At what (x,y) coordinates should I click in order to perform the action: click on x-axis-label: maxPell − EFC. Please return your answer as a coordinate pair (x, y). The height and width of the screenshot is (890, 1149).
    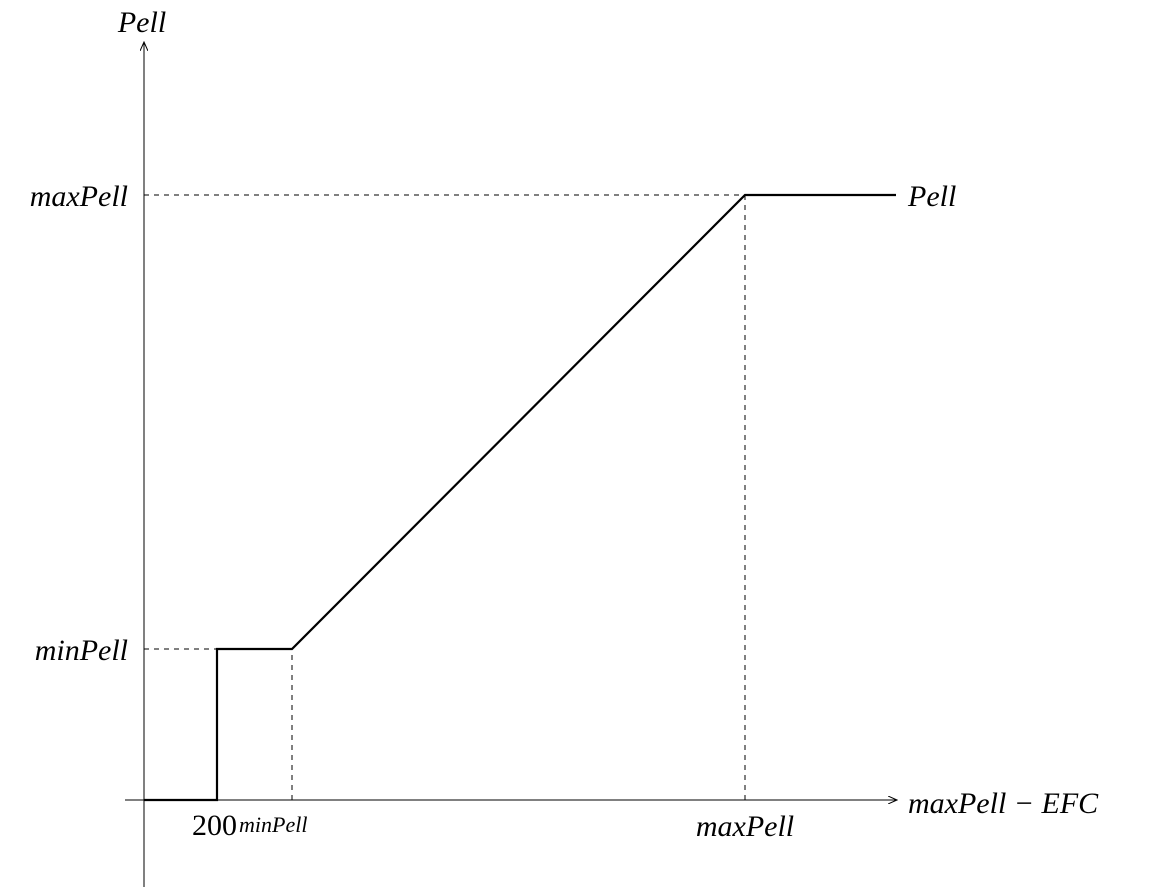
    Looking at the image, I should click on (1003, 803).